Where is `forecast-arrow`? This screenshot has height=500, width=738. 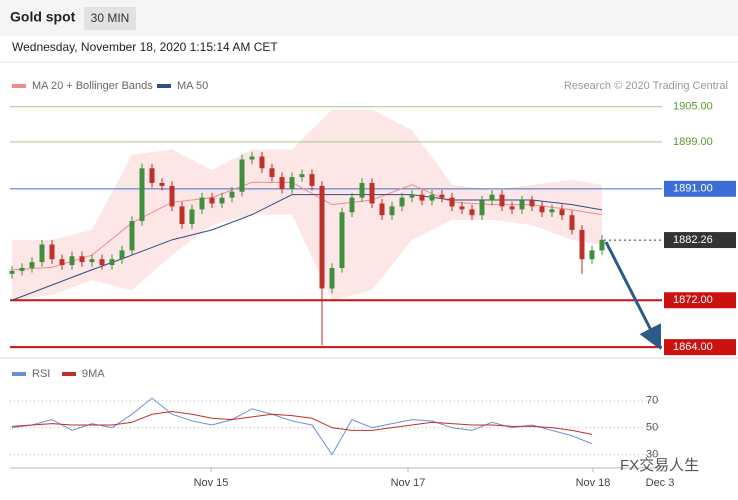
forecast-arrow is located at coordinates (633, 296).